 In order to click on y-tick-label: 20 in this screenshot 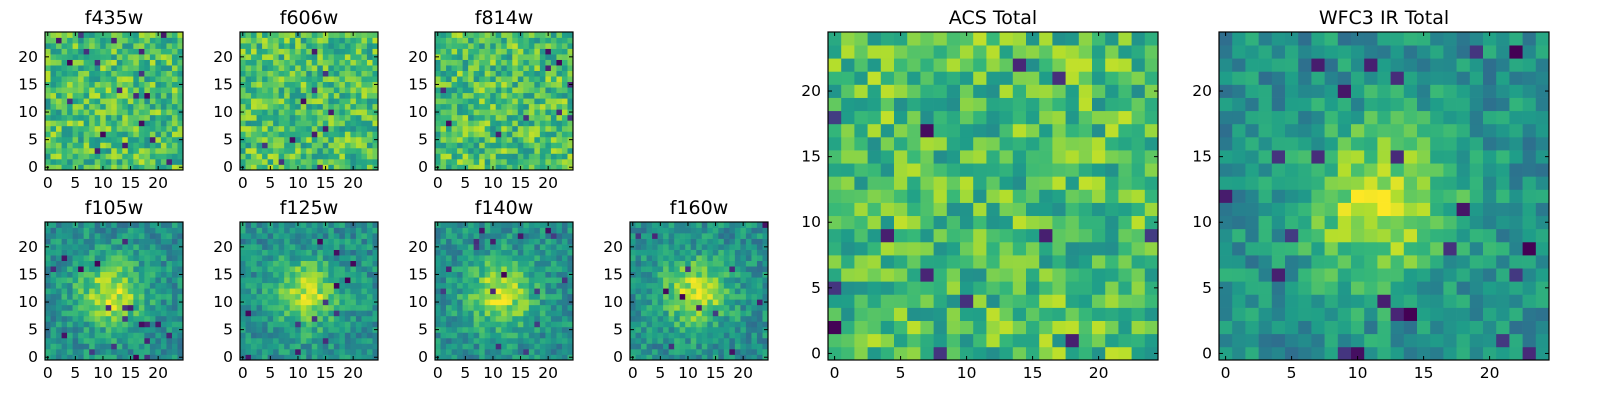, I will do `click(613, 247)`.